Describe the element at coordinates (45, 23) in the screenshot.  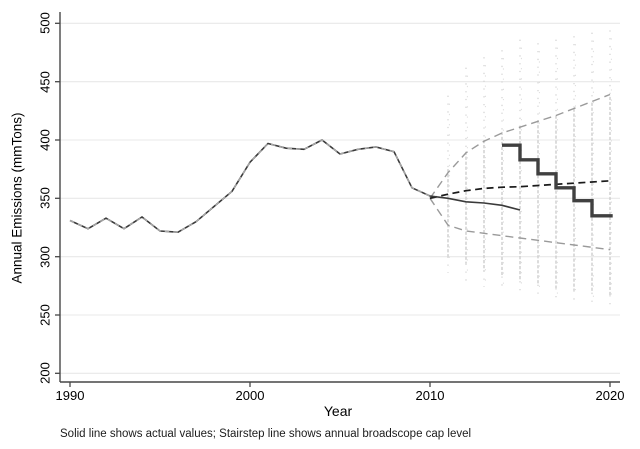
I see `y-tick-label: 500` at that location.